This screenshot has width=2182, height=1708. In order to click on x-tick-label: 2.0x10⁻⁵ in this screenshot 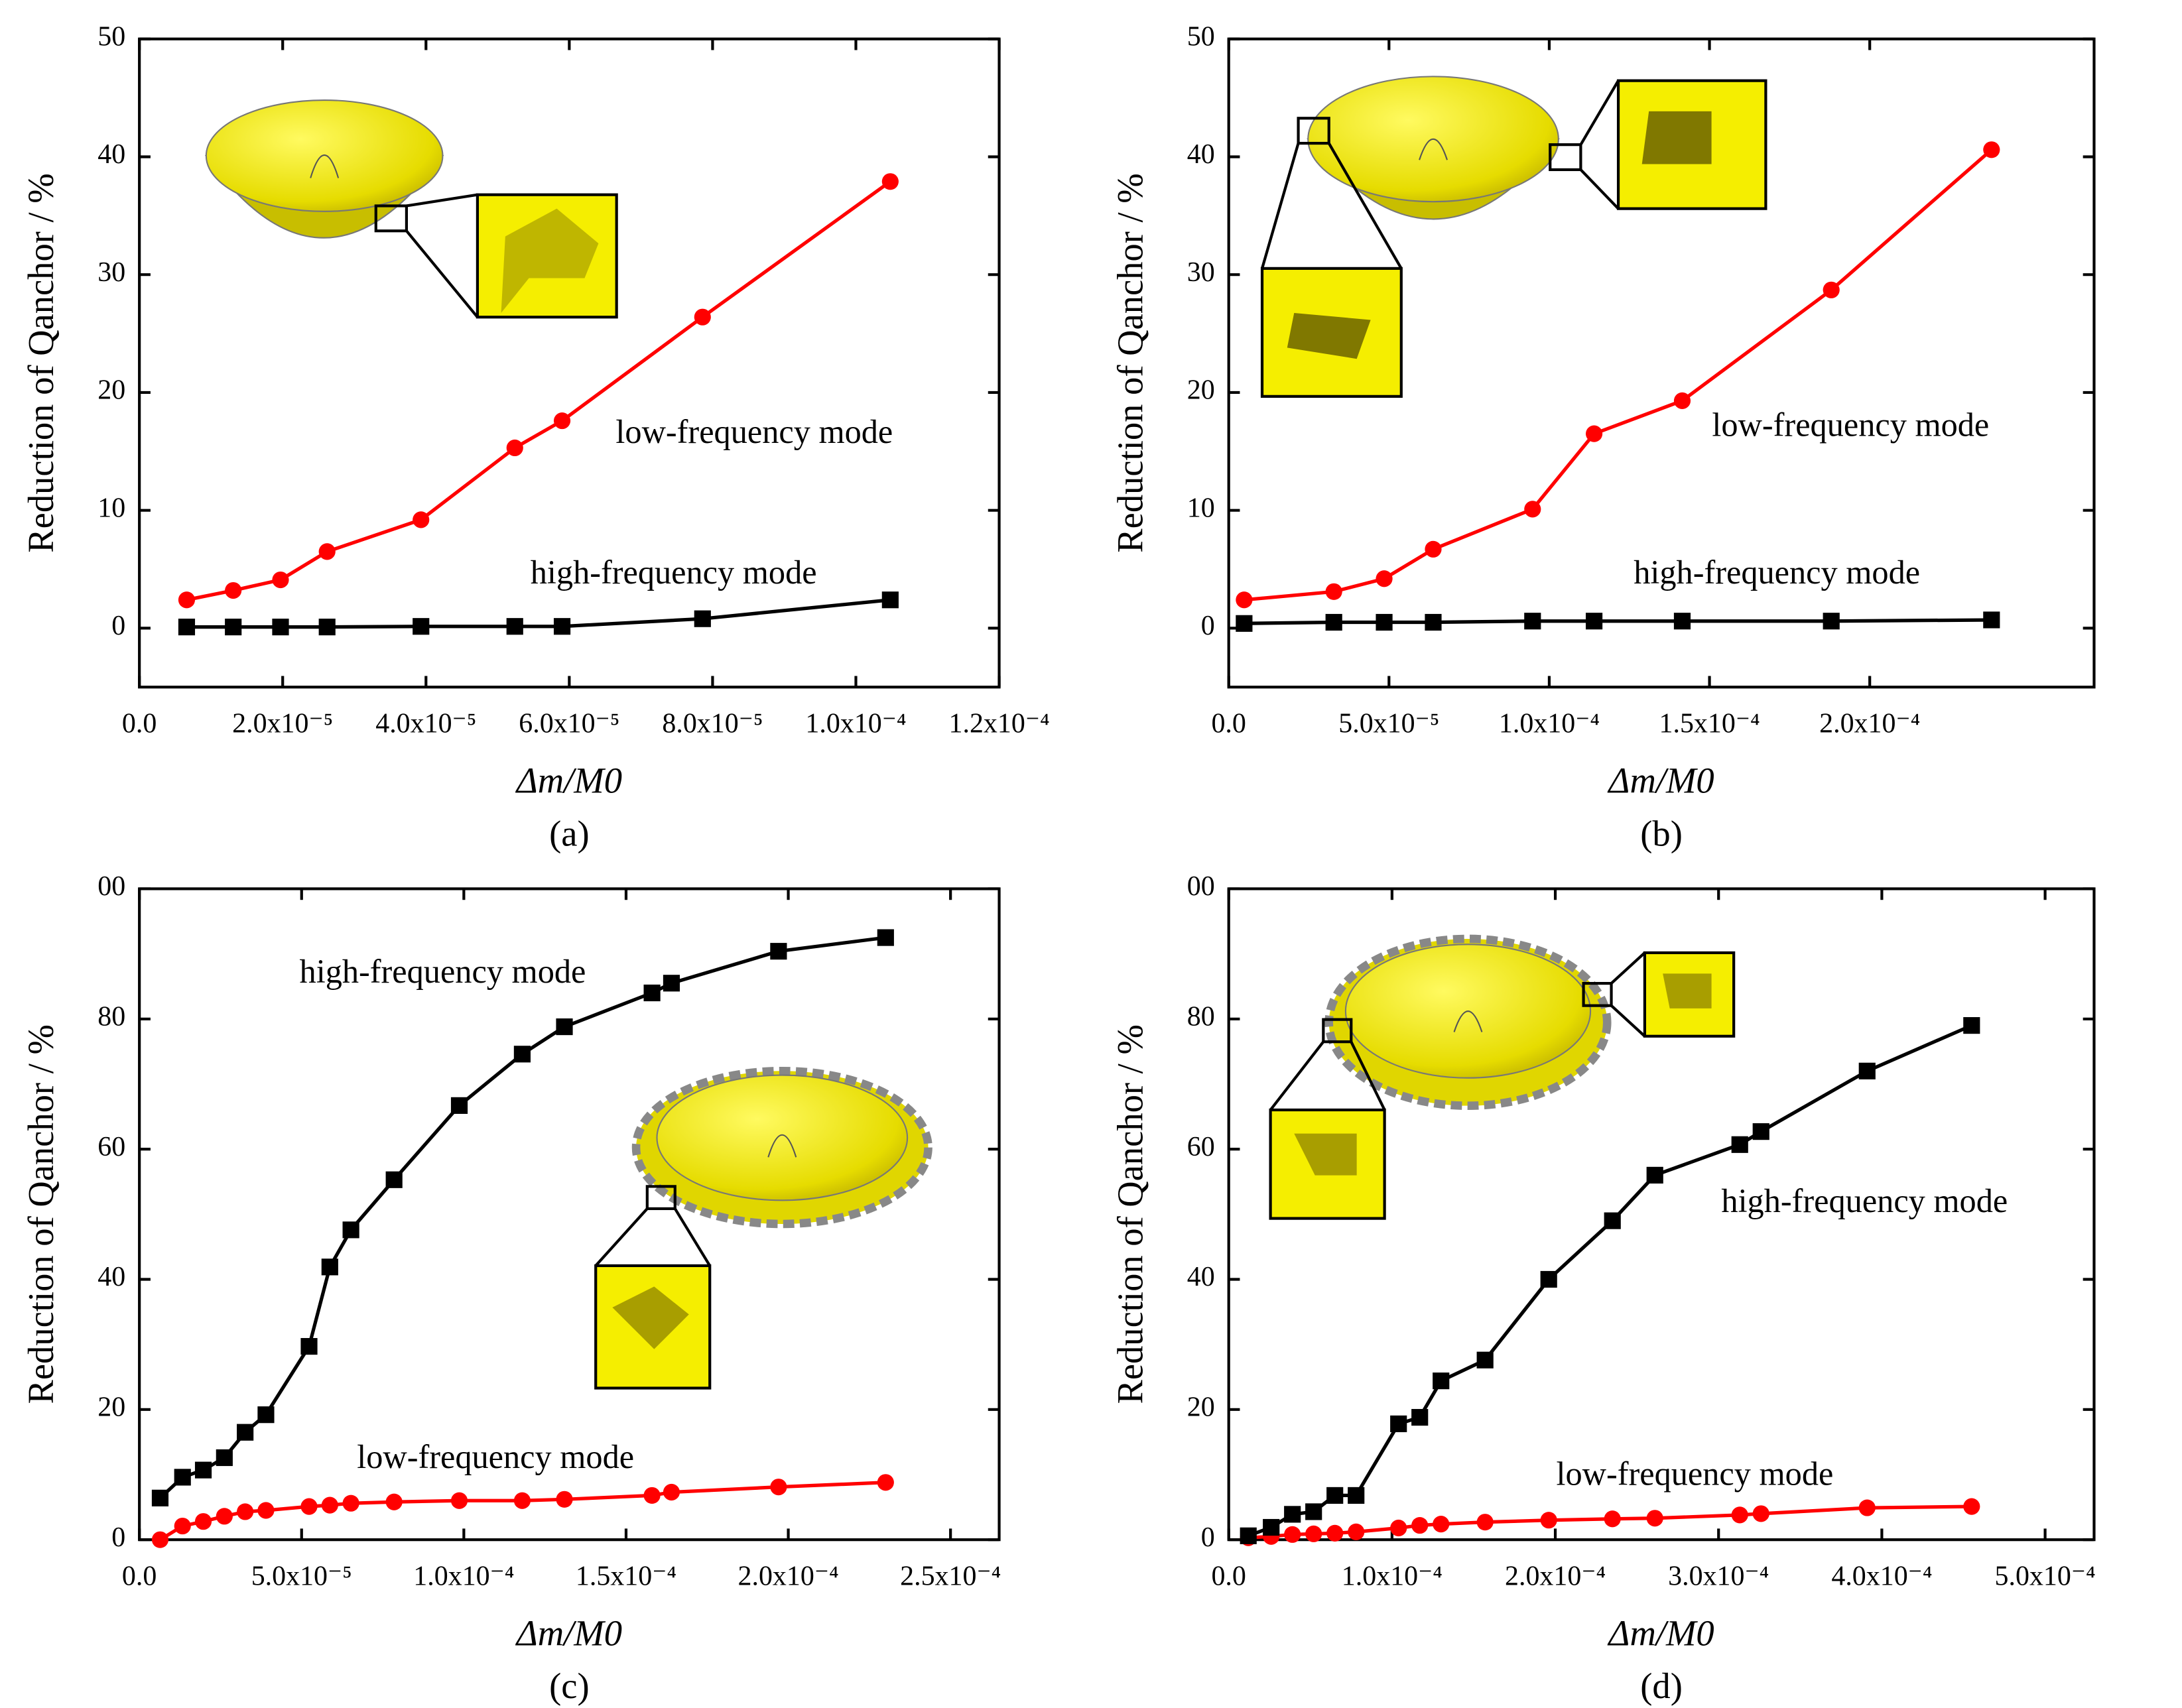, I will do `click(282, 724)`.